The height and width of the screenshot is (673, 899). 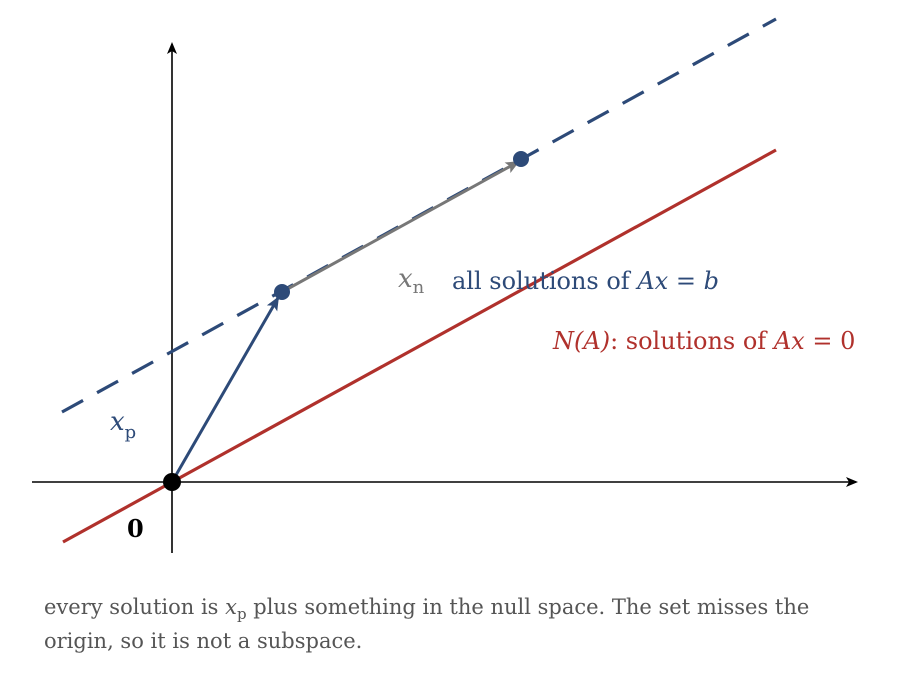 I want to click on origin-point, so click(x=172, y=482).